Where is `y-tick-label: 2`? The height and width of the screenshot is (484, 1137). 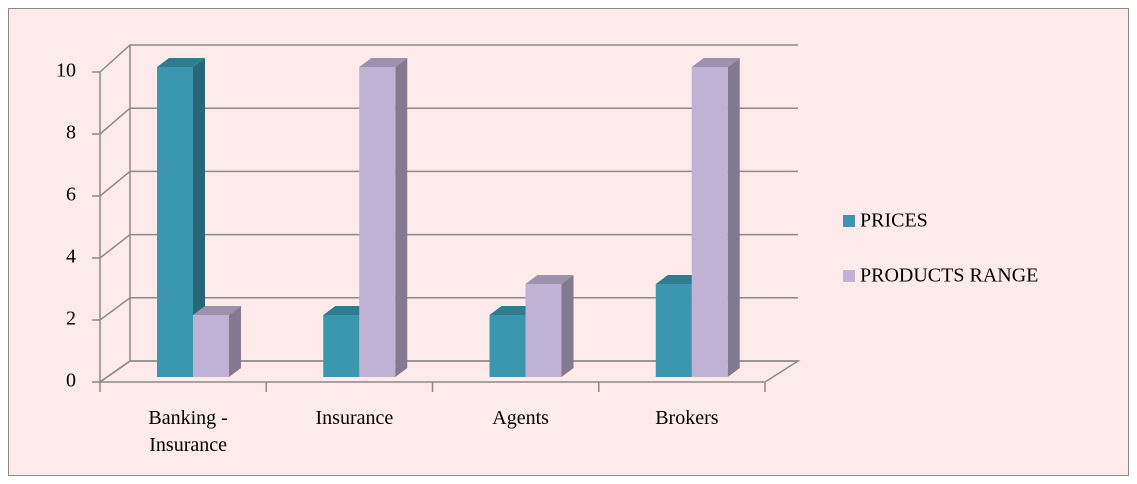
y-tick-label: 2 is located at coordinates (71, 319).